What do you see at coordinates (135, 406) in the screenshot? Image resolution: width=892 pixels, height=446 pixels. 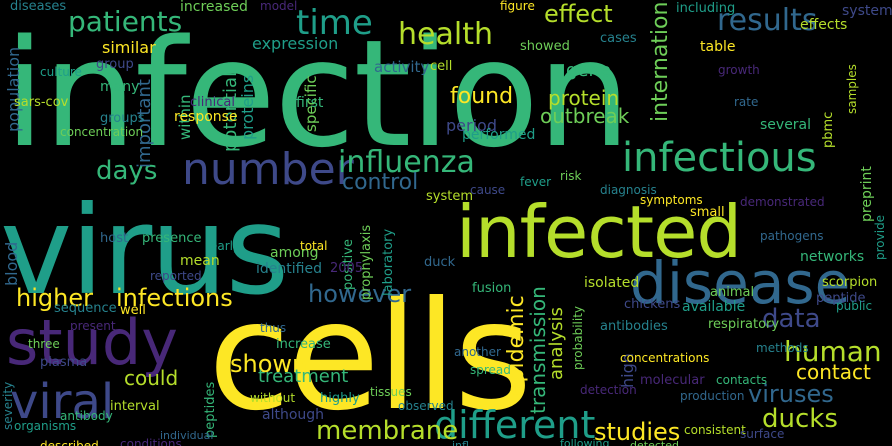 I see `word-interval: interval` at bounding box center [135, 406].